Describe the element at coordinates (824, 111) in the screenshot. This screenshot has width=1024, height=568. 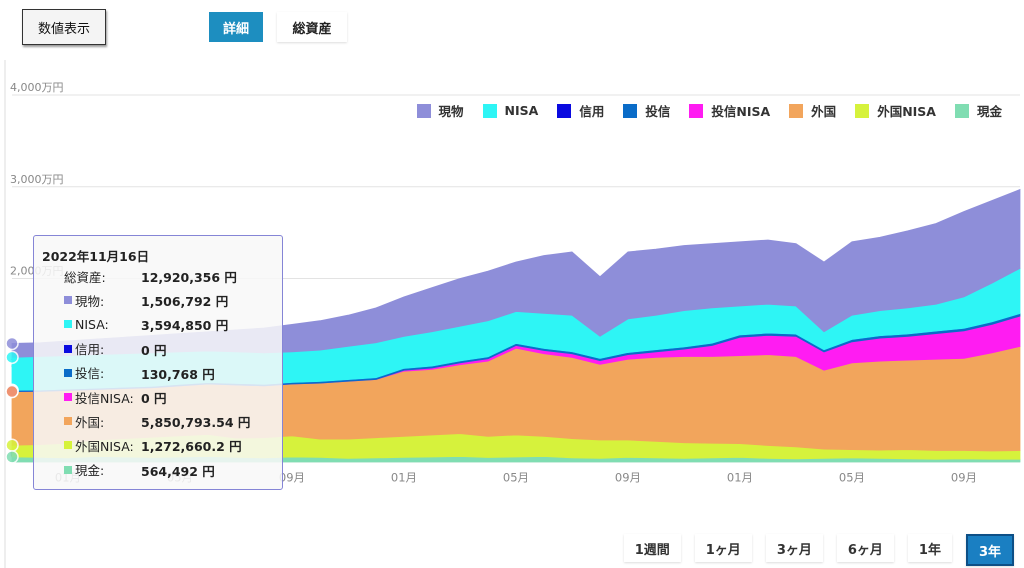
I see `legend-label: 外国` at that location.